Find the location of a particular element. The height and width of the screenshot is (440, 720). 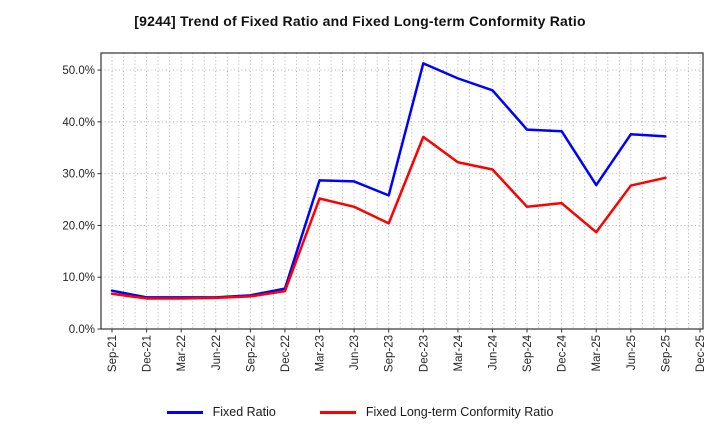

x-tick-label: Dec-24 is located at coordinates (563, 353).